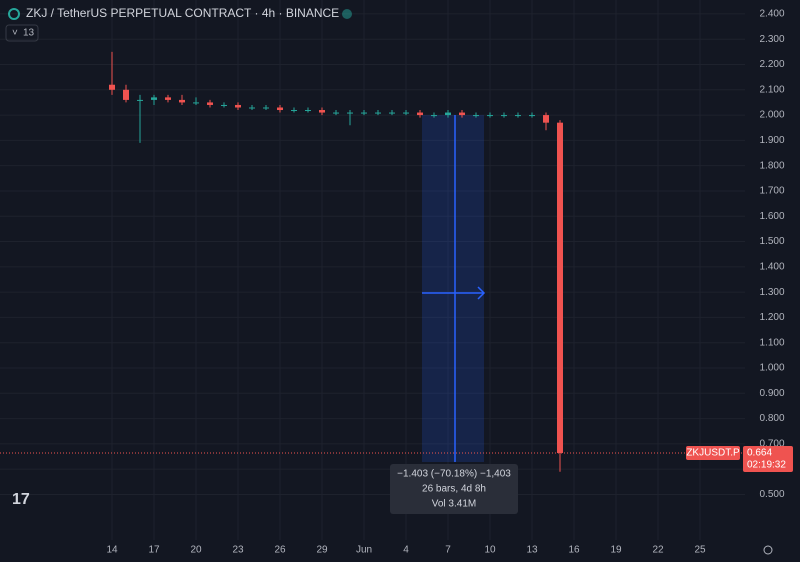 The width and height of the screenshot is (800, 562). I want to click on x-tick-label: 16, so click(574, 550).